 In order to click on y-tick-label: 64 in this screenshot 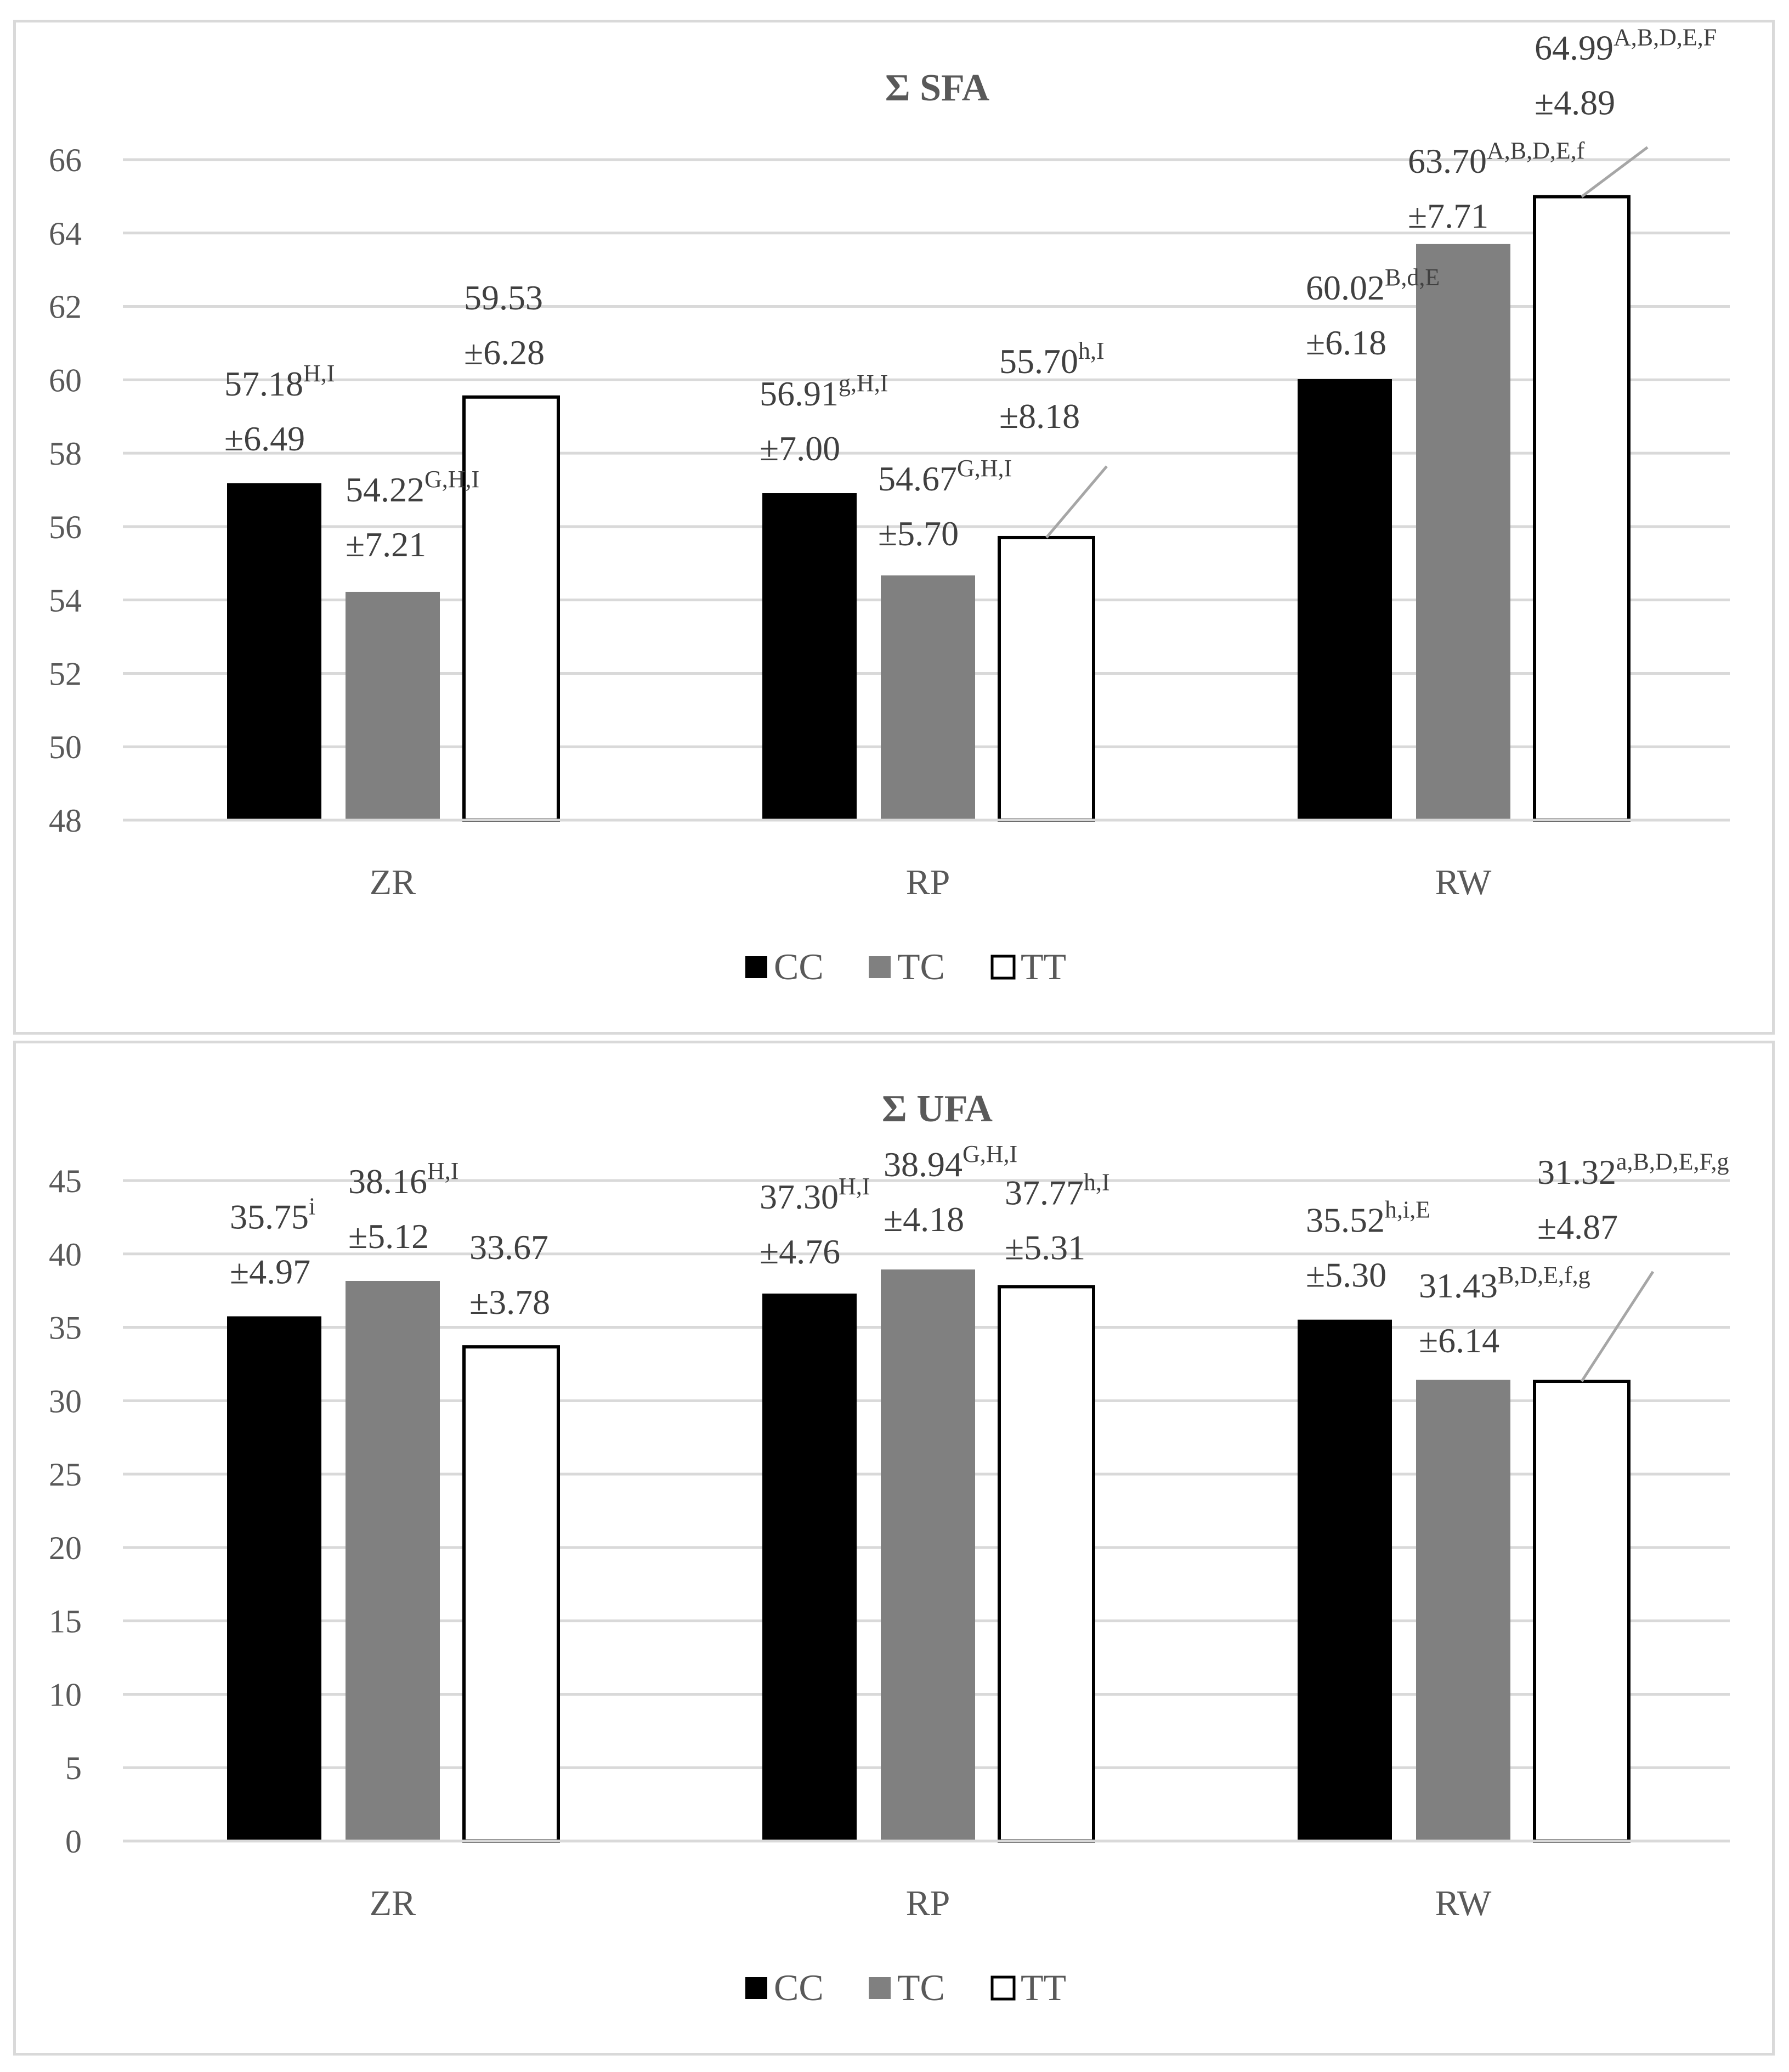, I will do `click(65, 234)`.